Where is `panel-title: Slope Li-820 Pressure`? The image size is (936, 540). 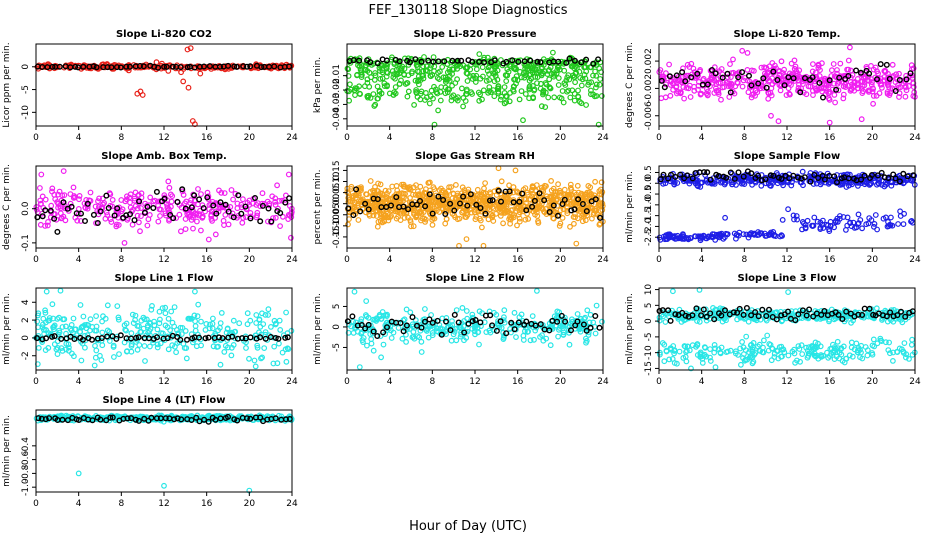
panel-title: Slope Li-820 Pressure is located at coordinates (474, 34).